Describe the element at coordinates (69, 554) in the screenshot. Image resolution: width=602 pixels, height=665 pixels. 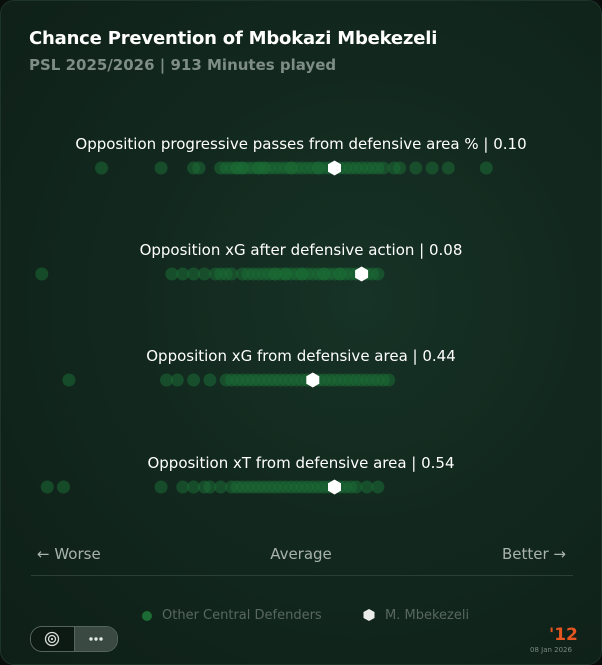
I see `worse-label: ← Worse` at that location.